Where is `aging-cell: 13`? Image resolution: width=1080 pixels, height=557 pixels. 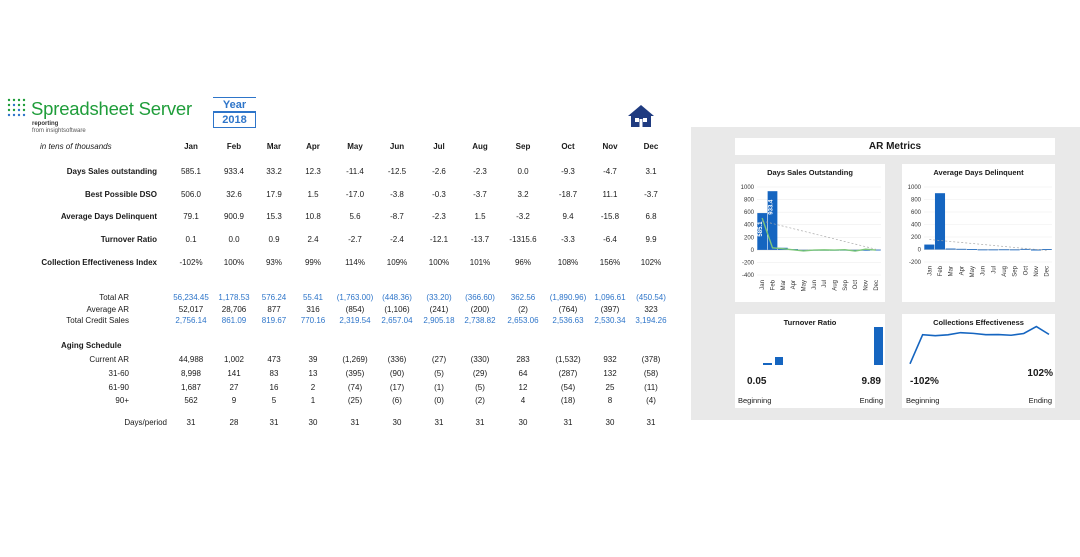 aging-cell: 13 is located at coordinates (313, 373).